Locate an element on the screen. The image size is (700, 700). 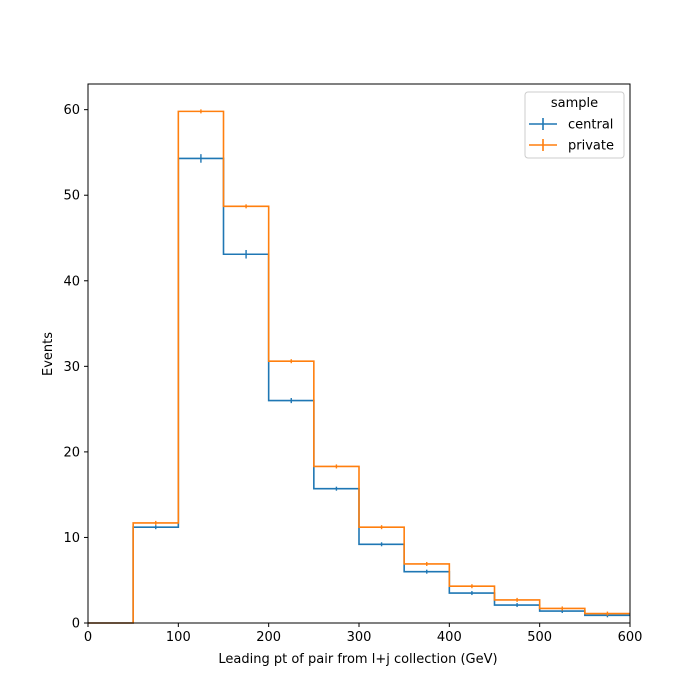
x-tick-label: 200 is located at coordinates (268, 637).